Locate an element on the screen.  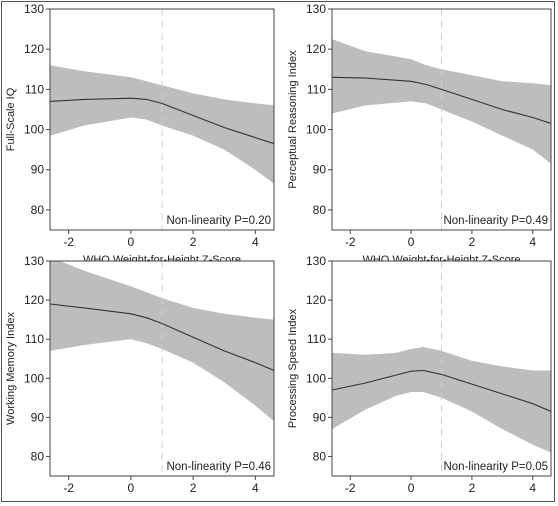
y-axis-label: Processing Speed Index is located at coordinates (293, 368).